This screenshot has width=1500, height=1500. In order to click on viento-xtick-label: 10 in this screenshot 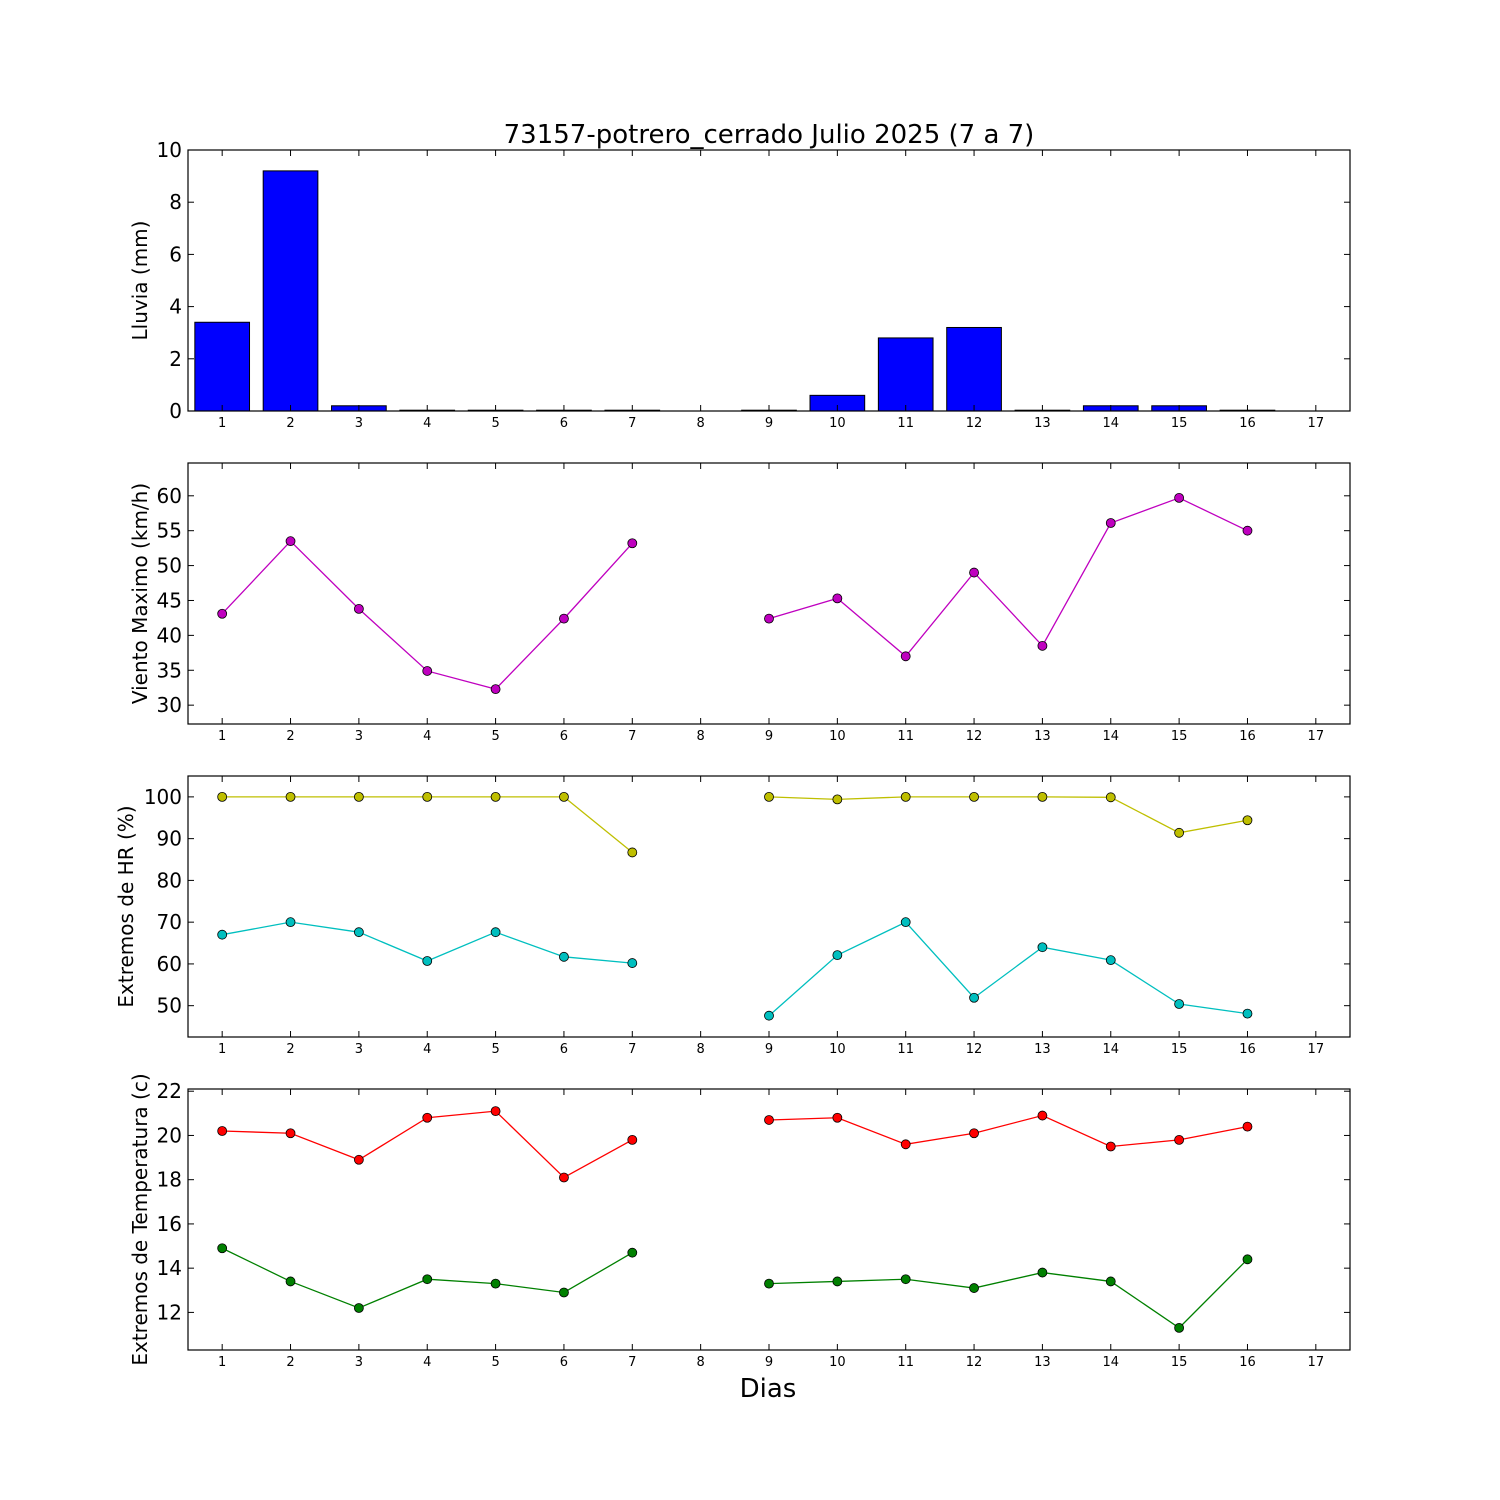, I will do `click(837, 736)`.